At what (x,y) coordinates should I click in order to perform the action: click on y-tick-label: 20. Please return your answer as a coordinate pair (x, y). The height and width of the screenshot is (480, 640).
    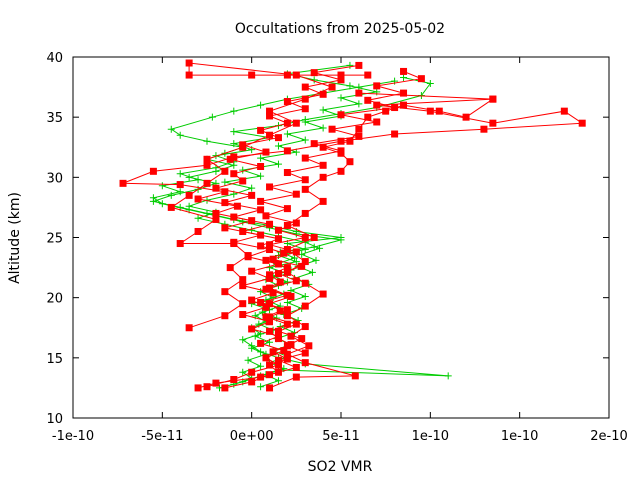
    Looking at the image, I should click on (54, 299).